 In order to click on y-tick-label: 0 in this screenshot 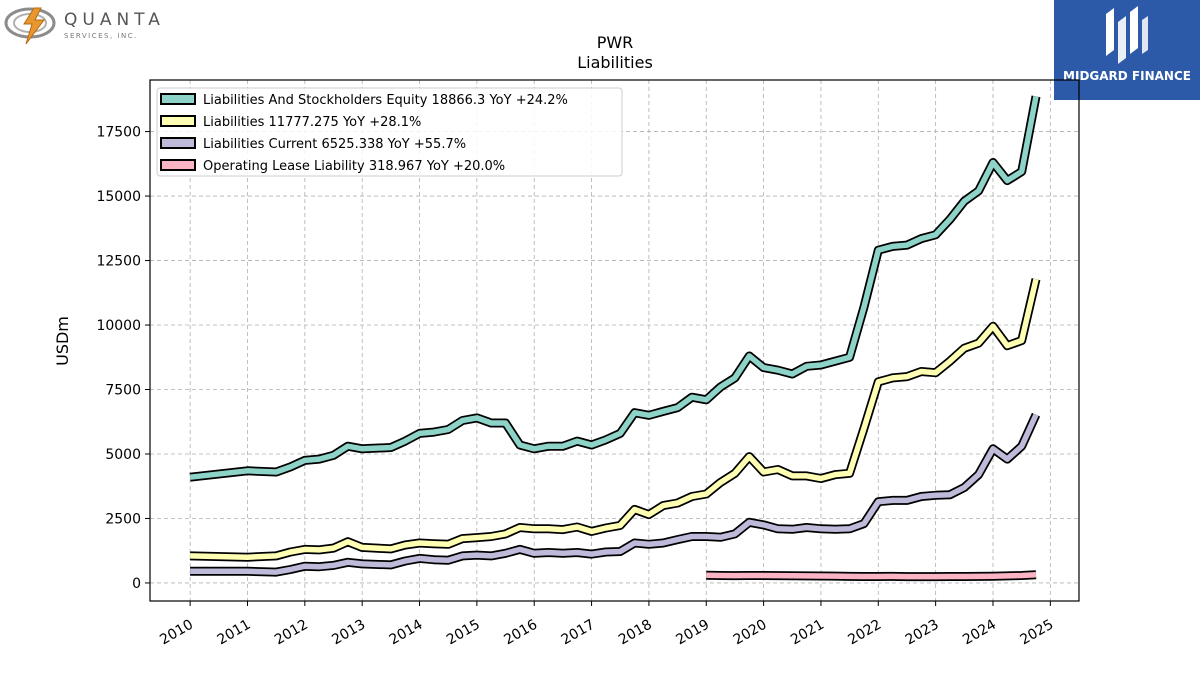, I will do `click(136, 584)`.